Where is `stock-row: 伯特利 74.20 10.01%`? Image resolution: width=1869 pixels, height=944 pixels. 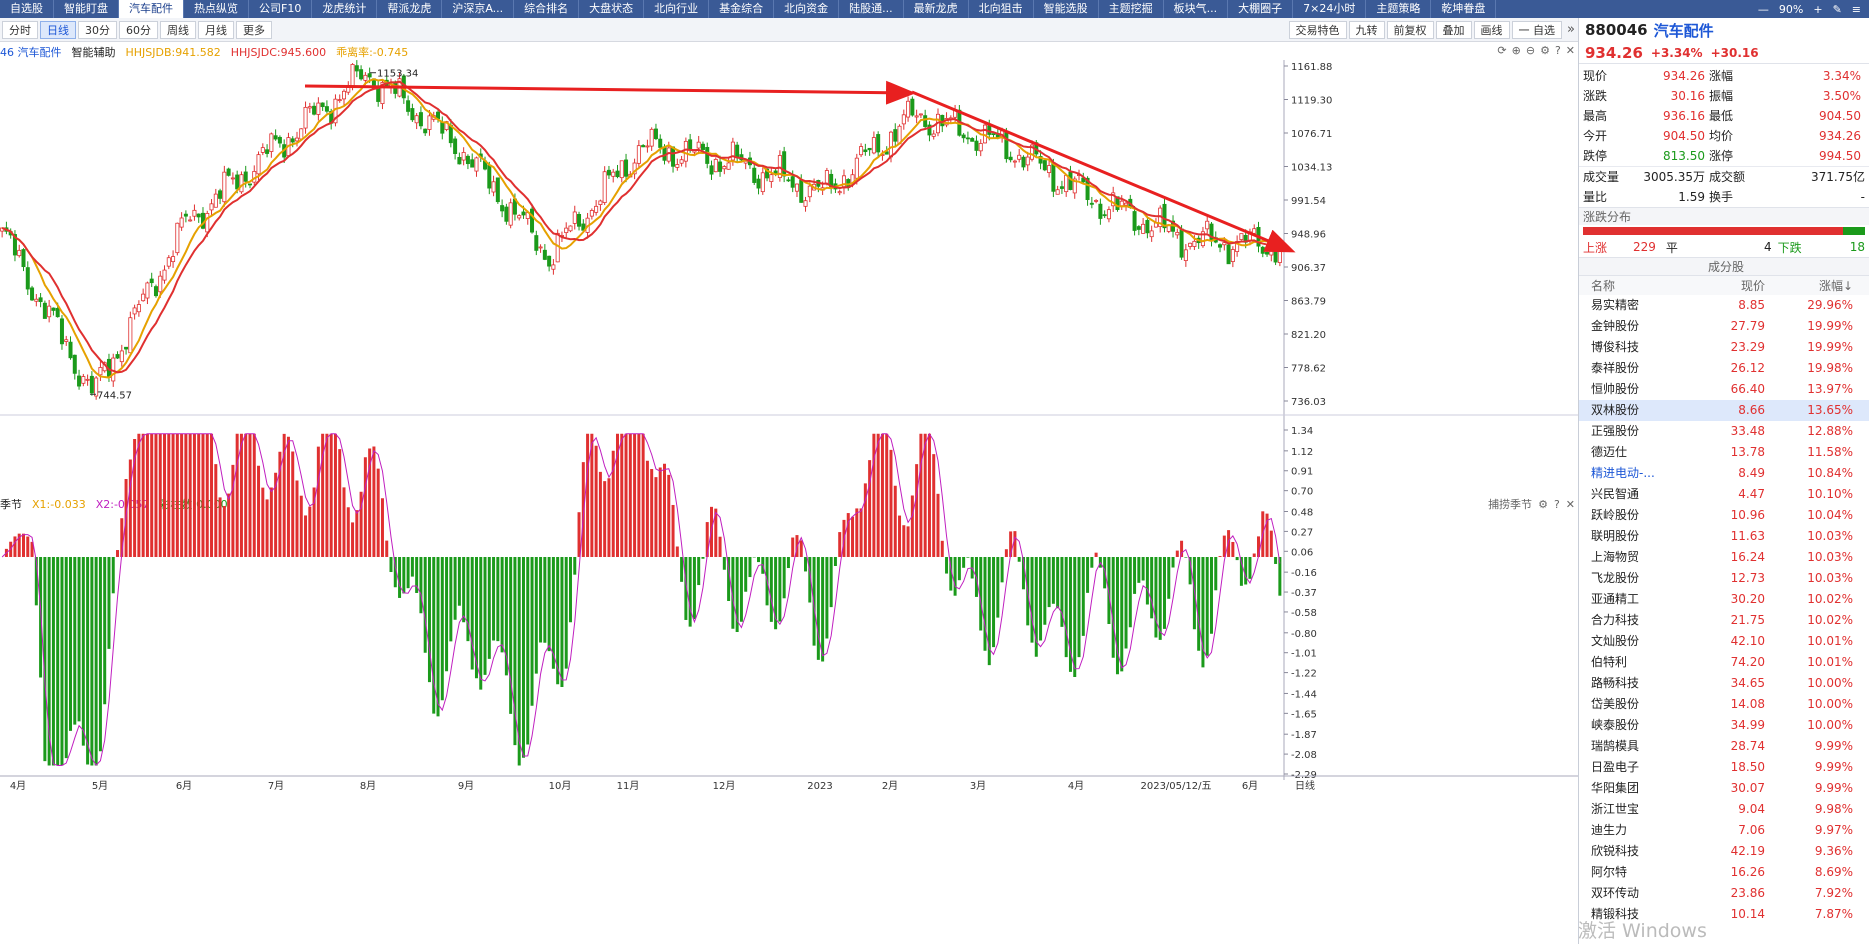
stock-row: 伯特利 74.20 10.01% is located at coordinates (1724, 662).